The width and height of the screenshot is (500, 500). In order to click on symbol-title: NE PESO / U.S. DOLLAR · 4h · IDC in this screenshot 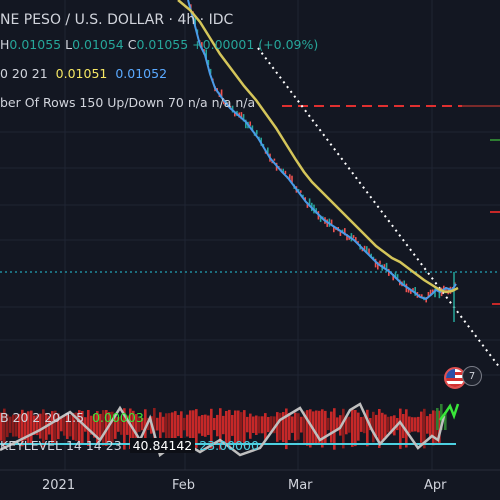, I will do `click(116, 20)`.